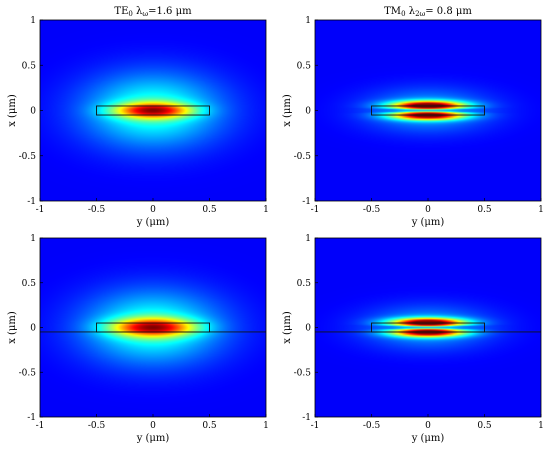  Describe the element at coordinates (153, 12) in the screenshot. I see `panel-title: TE0 λω=1.6 μm` at that location.